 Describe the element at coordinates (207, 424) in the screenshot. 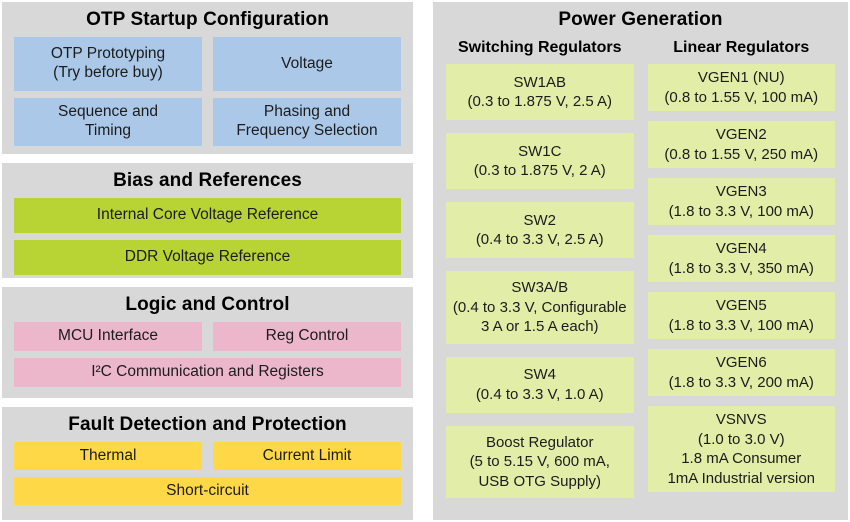

I see `fault-detection-and-protection-title: Fault Detection and Protection` at that location.